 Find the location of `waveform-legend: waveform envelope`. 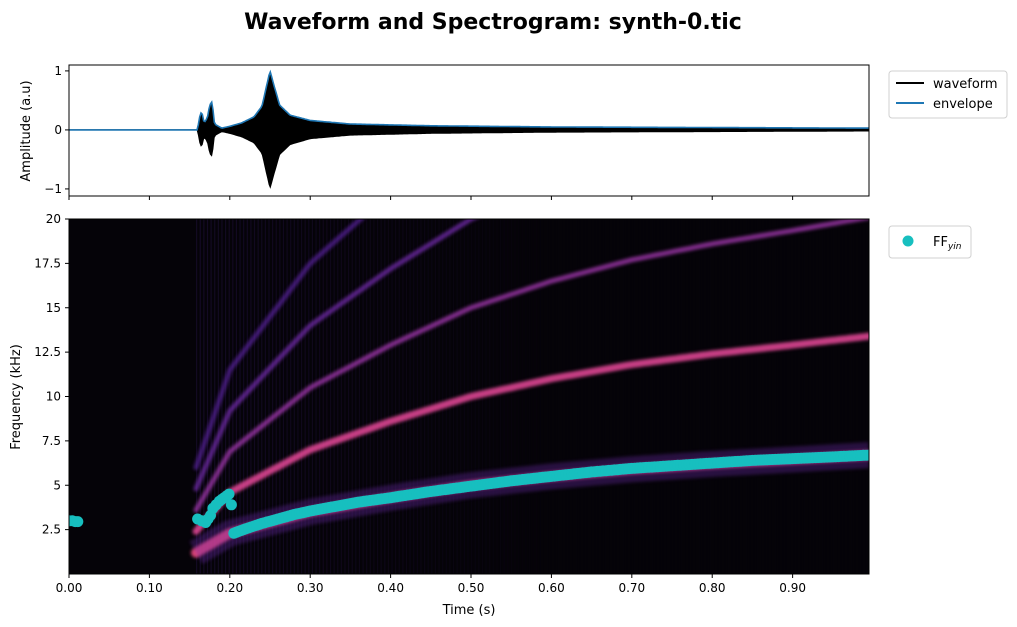

waveform-legend: waveform envelope is located at coordinates (948, 94).